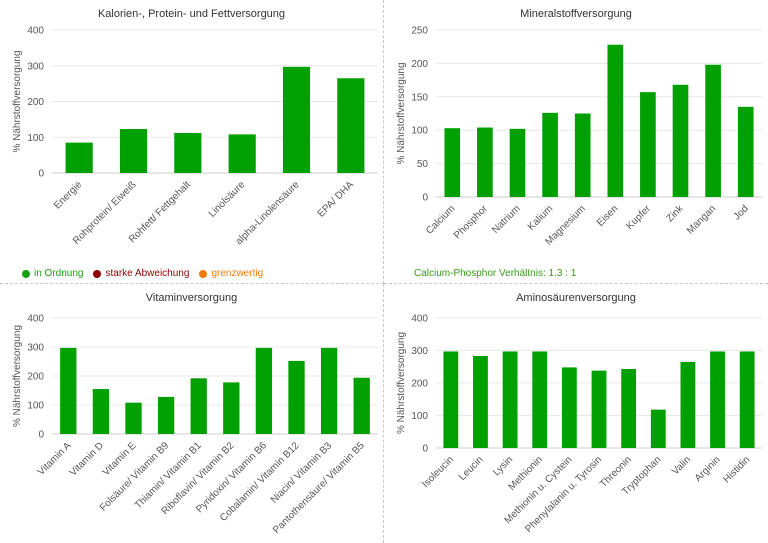 The image size is (768, 543). What do you see at coordinates (440, 219) in the screenshot?
I see `x-category-label: Calcium` at bounding box center [440, 219].